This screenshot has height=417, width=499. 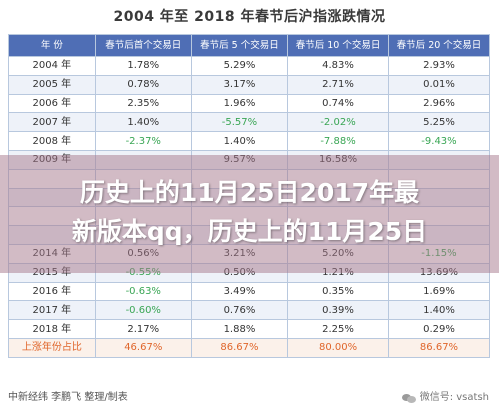 I want to click on cell-d20: 2.93%, so click(x=439, y=66).